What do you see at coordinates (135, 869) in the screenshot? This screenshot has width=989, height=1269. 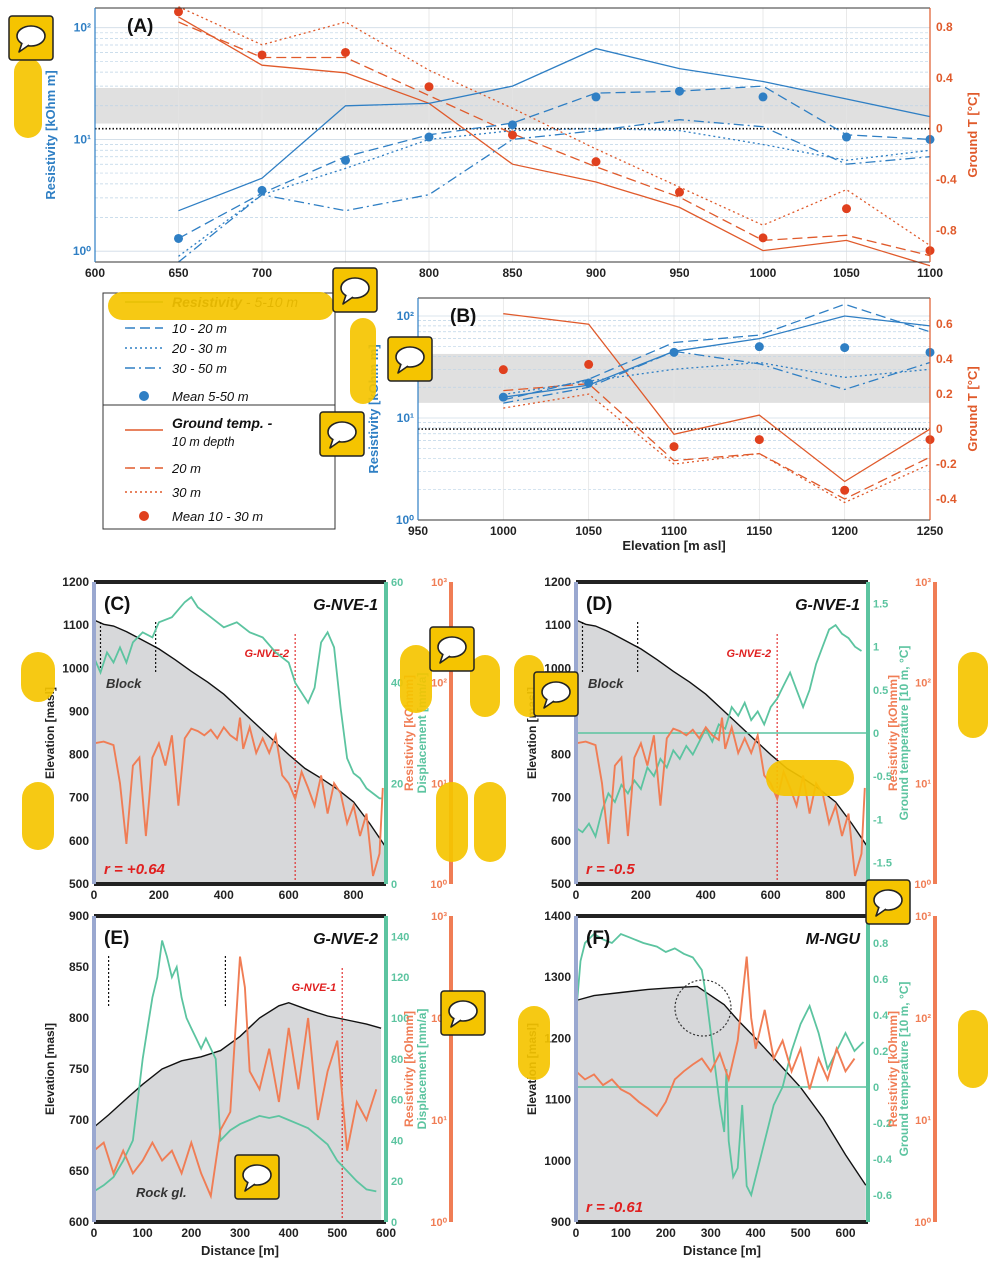 I see `correlation-annotation: r = +0.64` at bounding box center [135, 869].